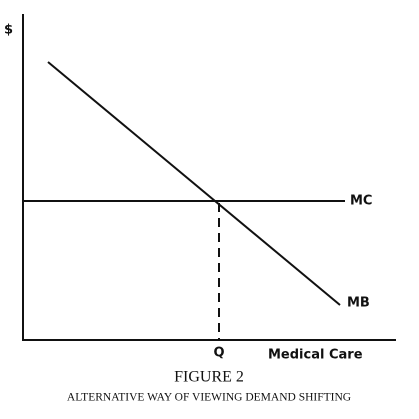 This screenshot has height=419, width=419. Describe the element at coordinates (218, 353) in the screenshot. I see `quantity-label: Q` at that location.